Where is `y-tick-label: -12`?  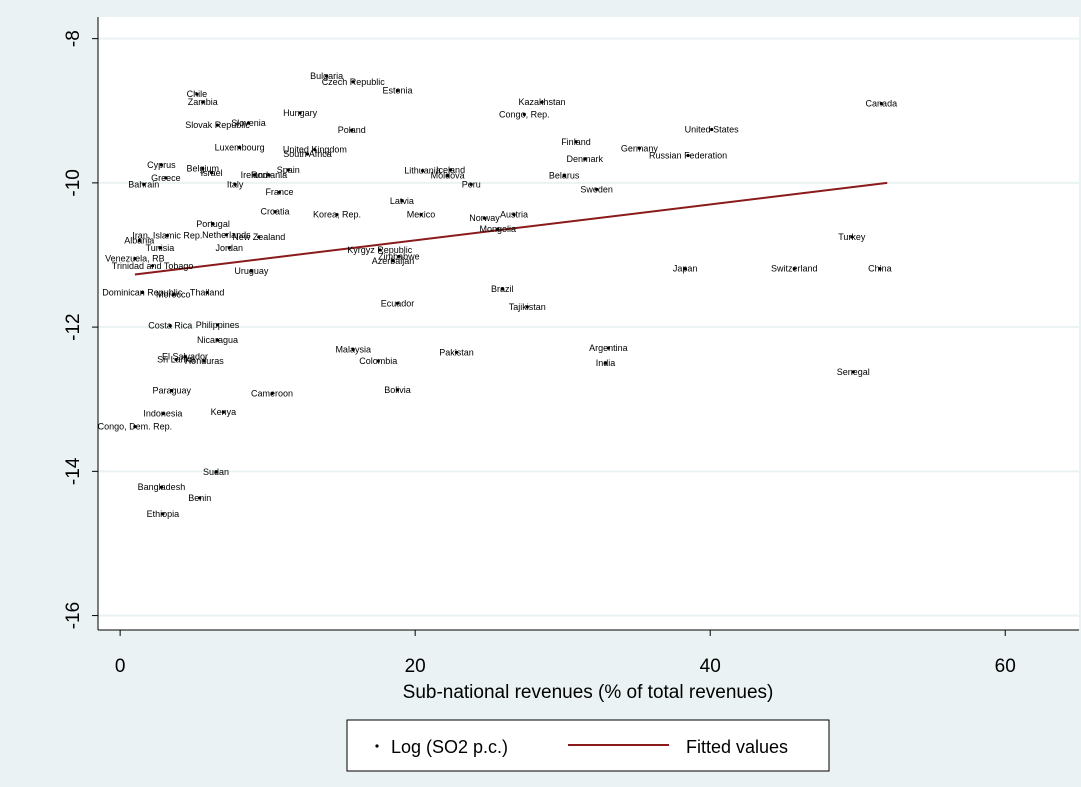 y-tick-label: -12 is located at coordinates (73, 326).